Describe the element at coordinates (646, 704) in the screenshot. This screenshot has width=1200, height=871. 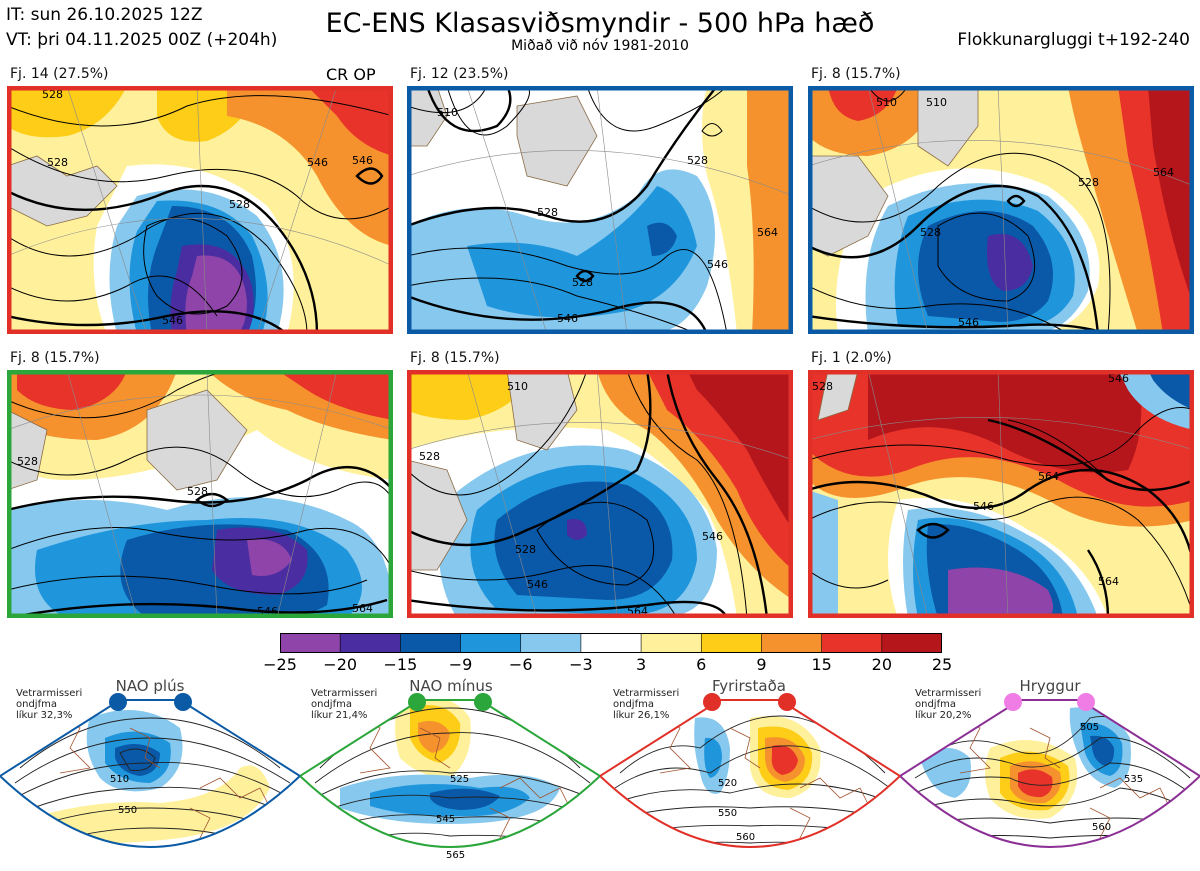
I see `regime-info: Vetrarmisseri ondjfma líkur 26,1%` at that location.